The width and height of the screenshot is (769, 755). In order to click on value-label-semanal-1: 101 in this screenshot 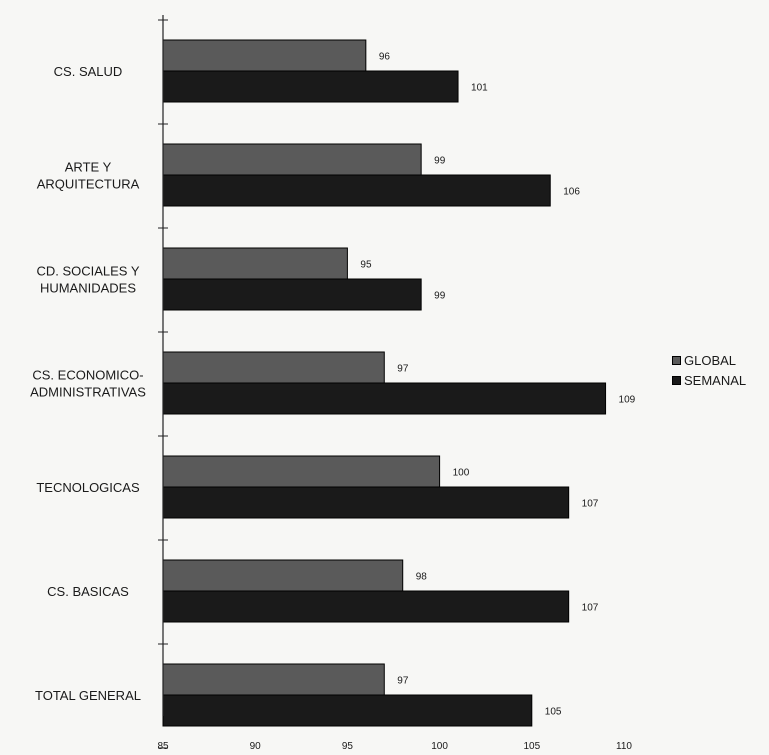, I will do `click(479, 88)`.